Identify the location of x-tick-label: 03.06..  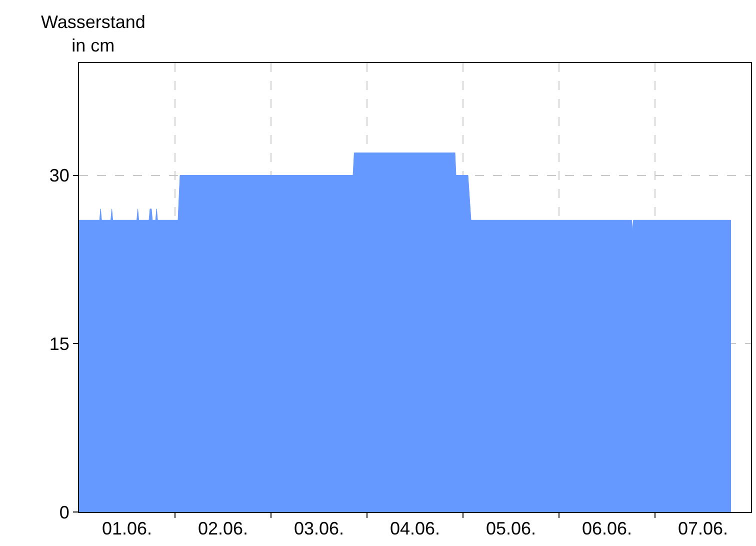
(319, 528).